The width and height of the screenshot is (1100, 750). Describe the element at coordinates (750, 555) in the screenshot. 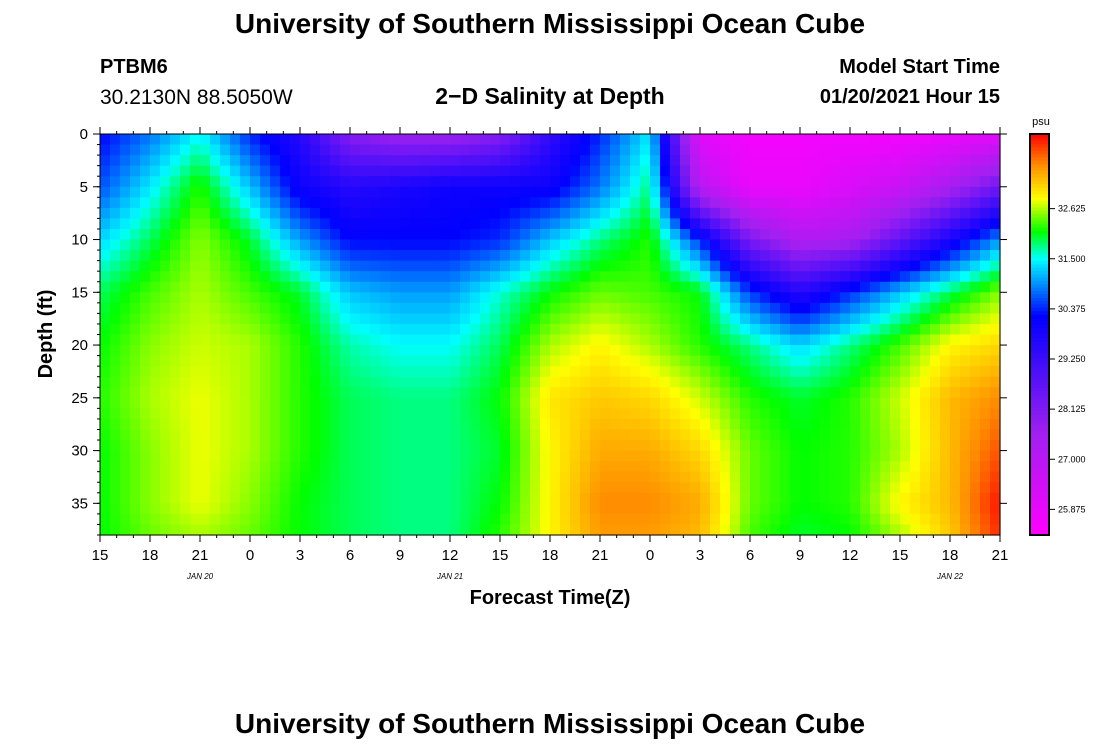

I see `x-tick-label: 6` at that location.